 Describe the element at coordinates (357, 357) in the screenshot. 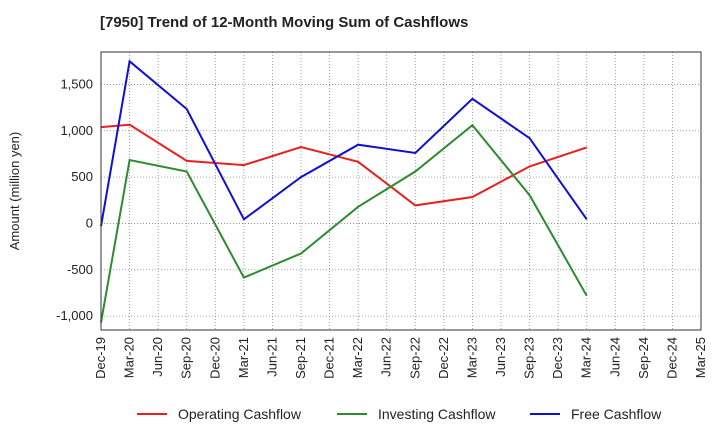

I see `x-tick-label: Mar-22` at that location.